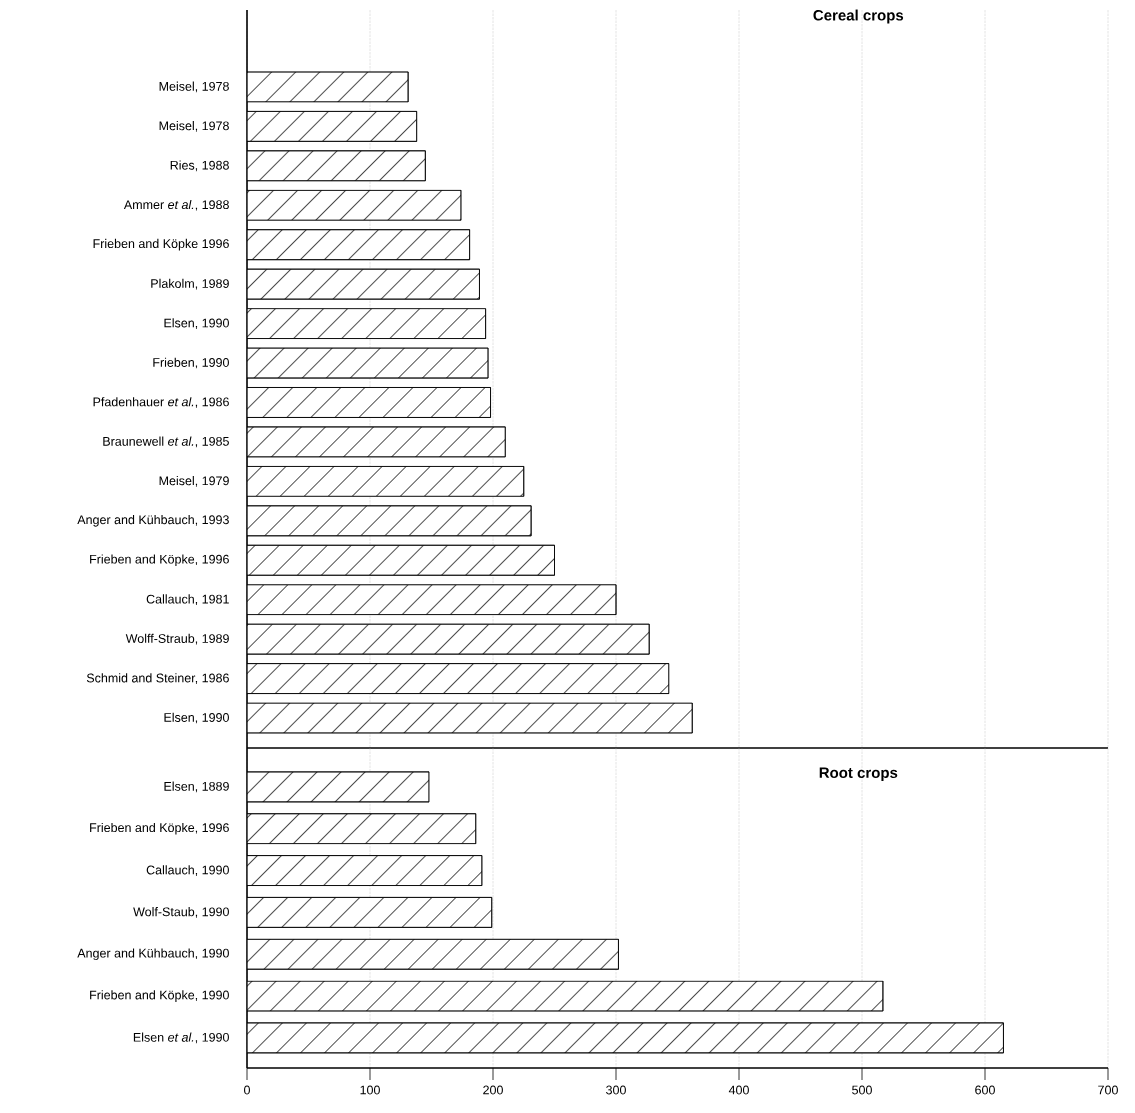  Describe the element at coordinates (161, 244) in the screenshot. I see `y-tick-label: Frieben and Köpke 1996` at that location.